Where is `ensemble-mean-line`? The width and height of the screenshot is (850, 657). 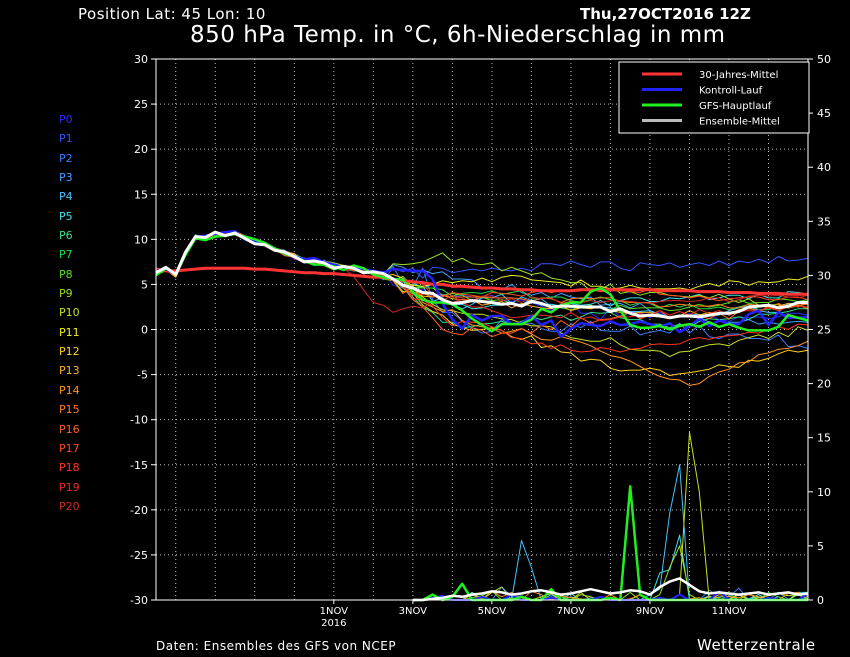
ensemble-mean-line is located at coordinates (481, 275).